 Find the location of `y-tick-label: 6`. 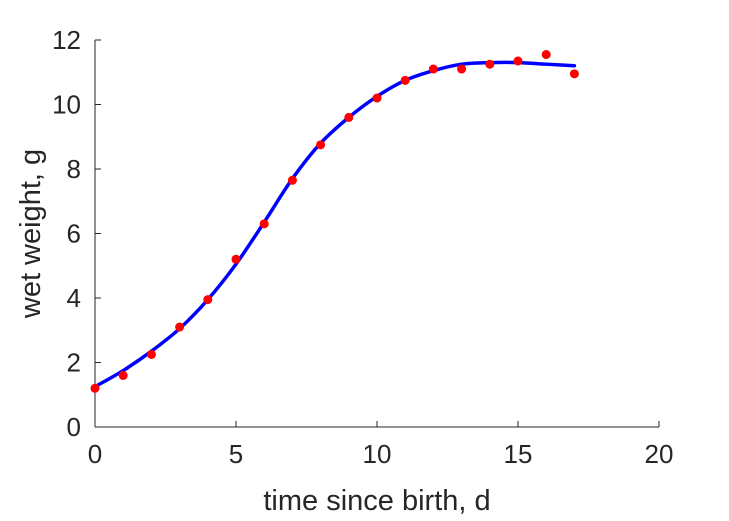

y-tick-label: 6 is located at coordinates (74, 234).